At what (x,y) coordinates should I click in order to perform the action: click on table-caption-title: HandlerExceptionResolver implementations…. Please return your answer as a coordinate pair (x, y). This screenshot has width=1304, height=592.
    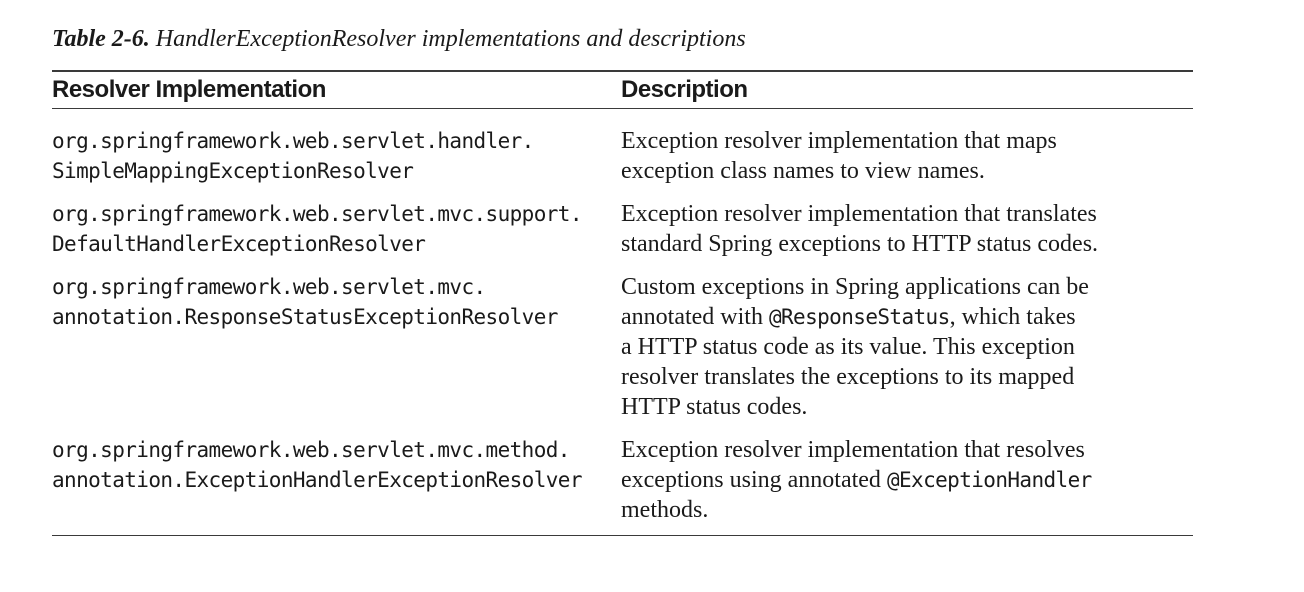
    Looking at the image, I should click on (450, 39).